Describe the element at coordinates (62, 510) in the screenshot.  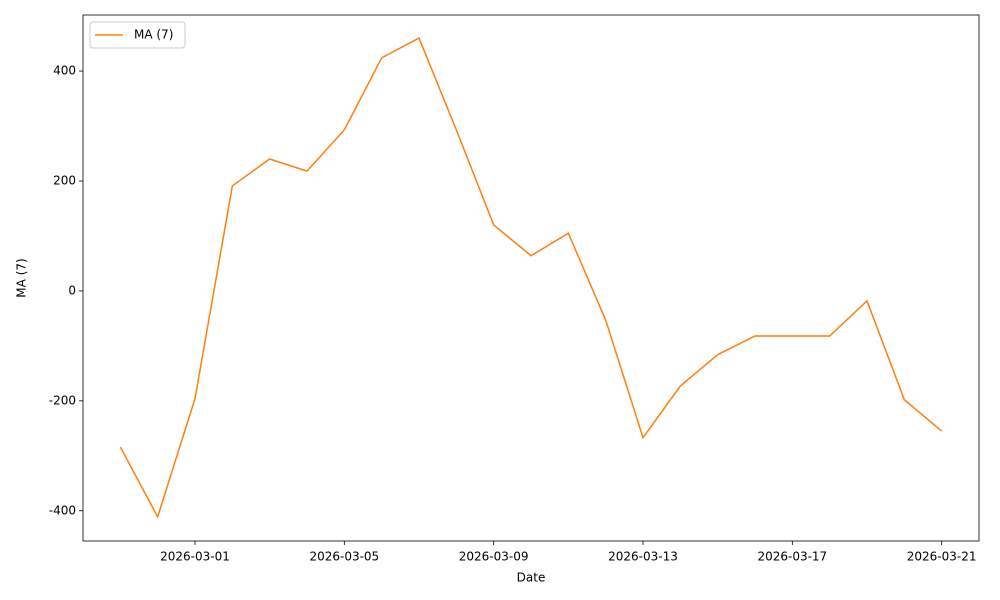
I see `y-tick-label: -400` at that location.